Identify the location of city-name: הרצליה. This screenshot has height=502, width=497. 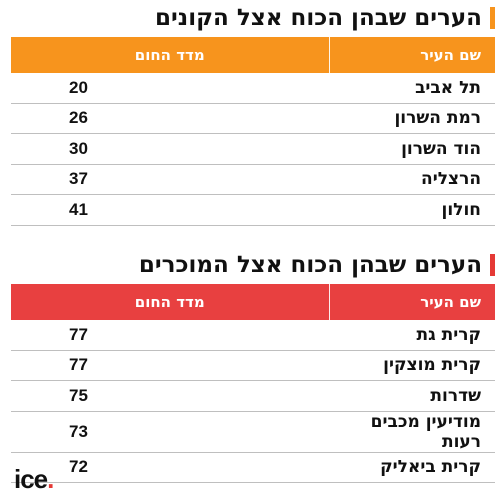
(412, 179).